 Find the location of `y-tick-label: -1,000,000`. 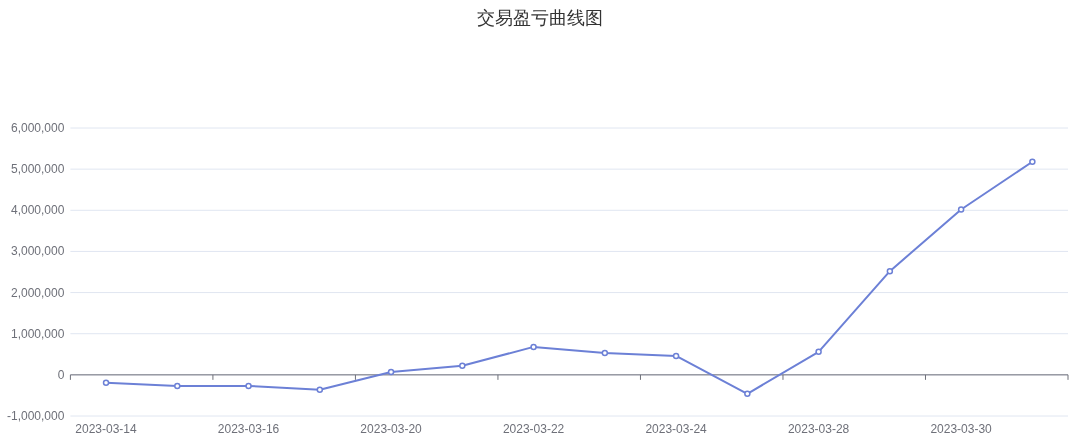

y-tick-label: -1,000,000 is located at coordinates (36, 416).